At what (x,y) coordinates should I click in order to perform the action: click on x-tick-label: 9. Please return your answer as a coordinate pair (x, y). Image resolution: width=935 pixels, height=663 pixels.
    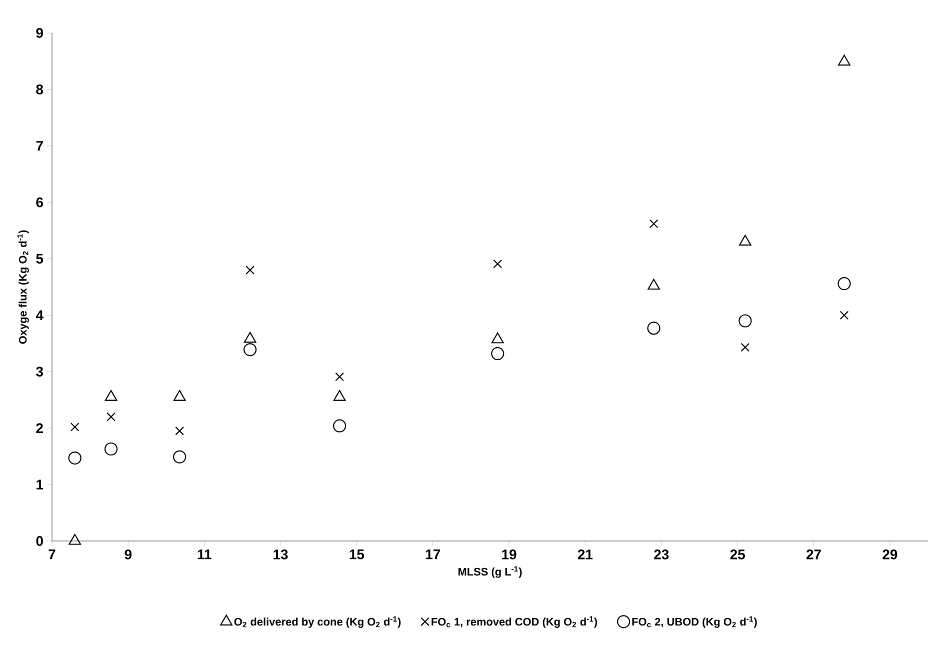
    Looking at the image, I should click on (128, 555).